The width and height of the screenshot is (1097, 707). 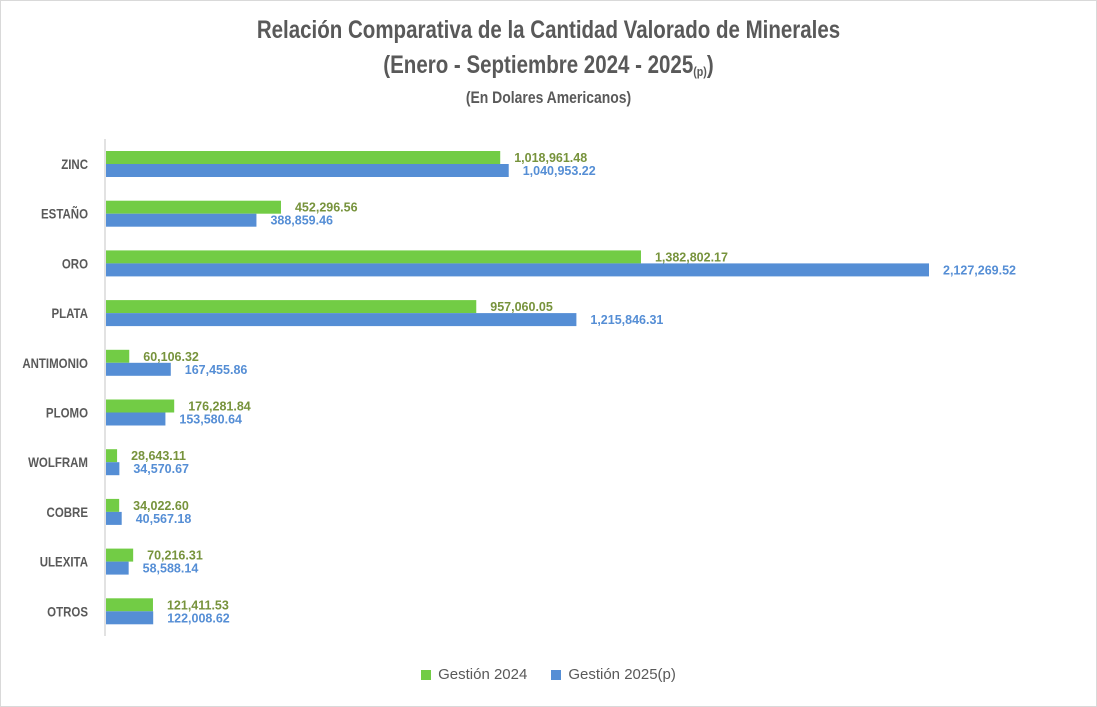 I want to click on category-label: ULEXITA, so click(x=64, y=561).